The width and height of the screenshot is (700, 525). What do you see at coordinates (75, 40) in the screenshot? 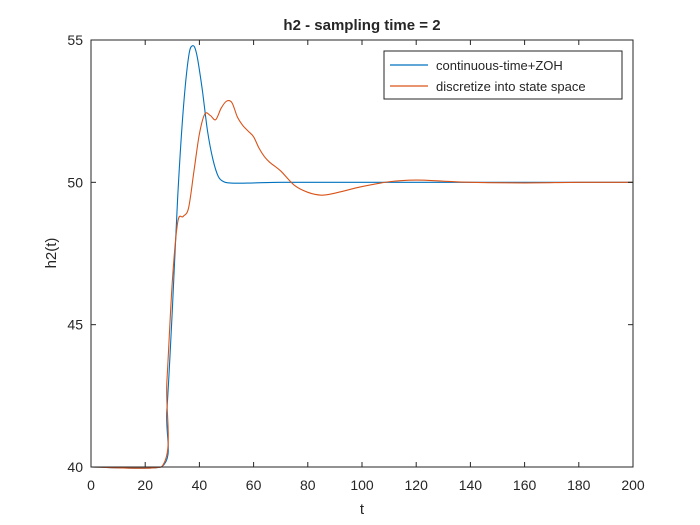
I see `y-tick-label: 55` at bounding box center [75, 40].